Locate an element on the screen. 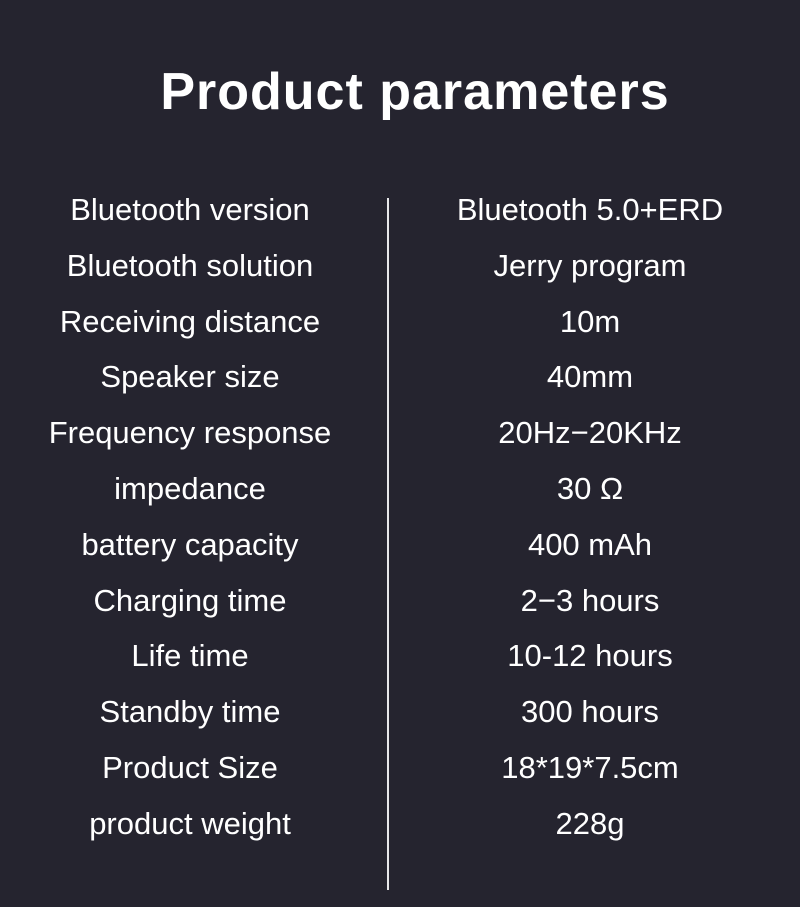  parameter-row: Receiving distance 10m is located at coordinates (400, 322).